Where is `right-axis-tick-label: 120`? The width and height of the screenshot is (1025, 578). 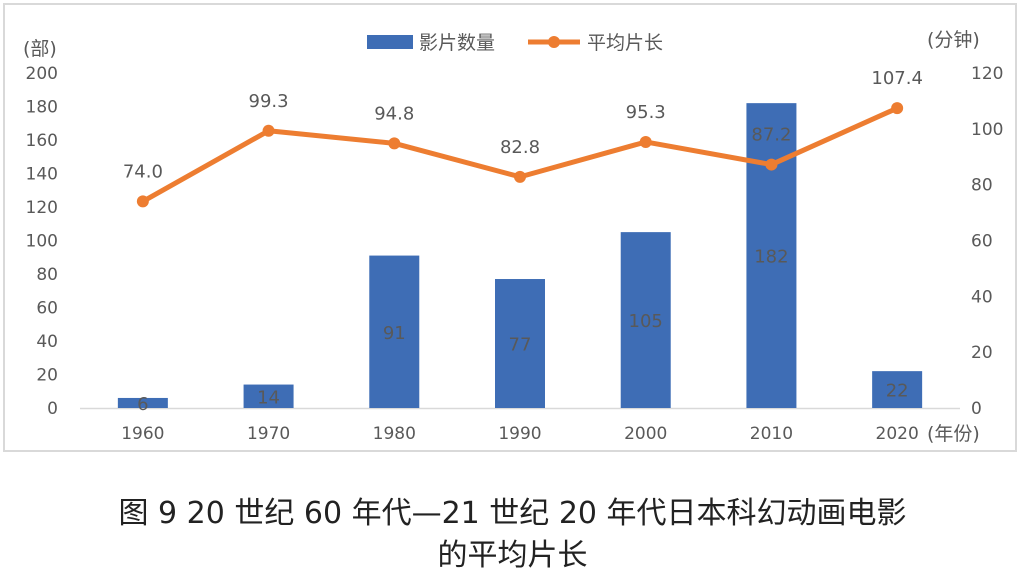
right-axis-tick-label: 120 is located at coordinates (987, 74).